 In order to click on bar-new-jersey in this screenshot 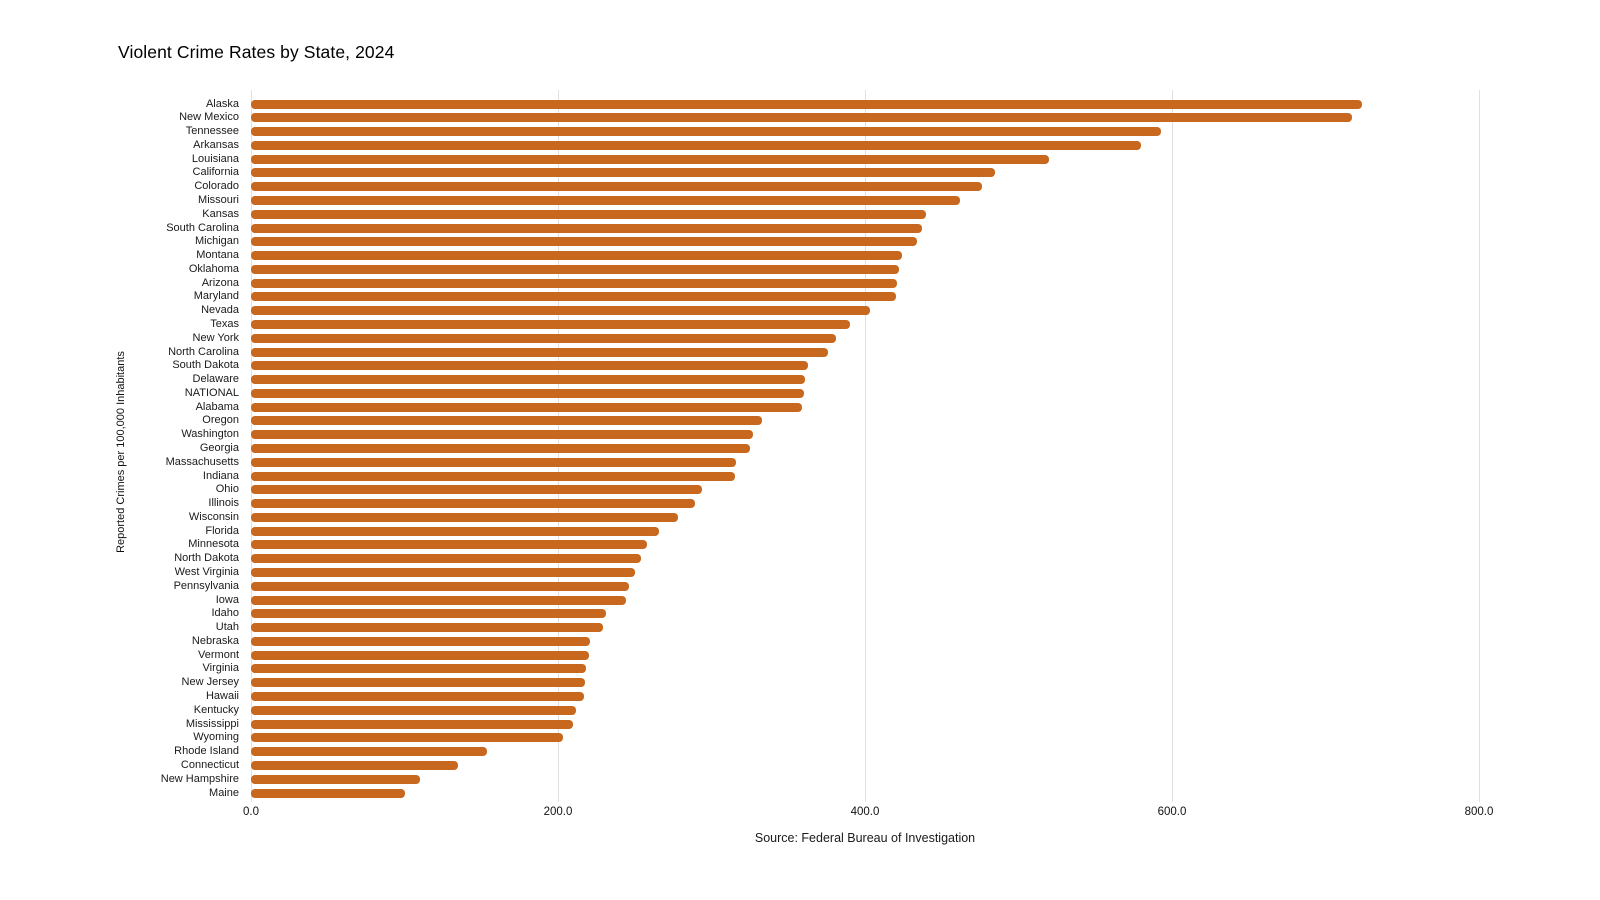, I will do `click(418, 683)`.